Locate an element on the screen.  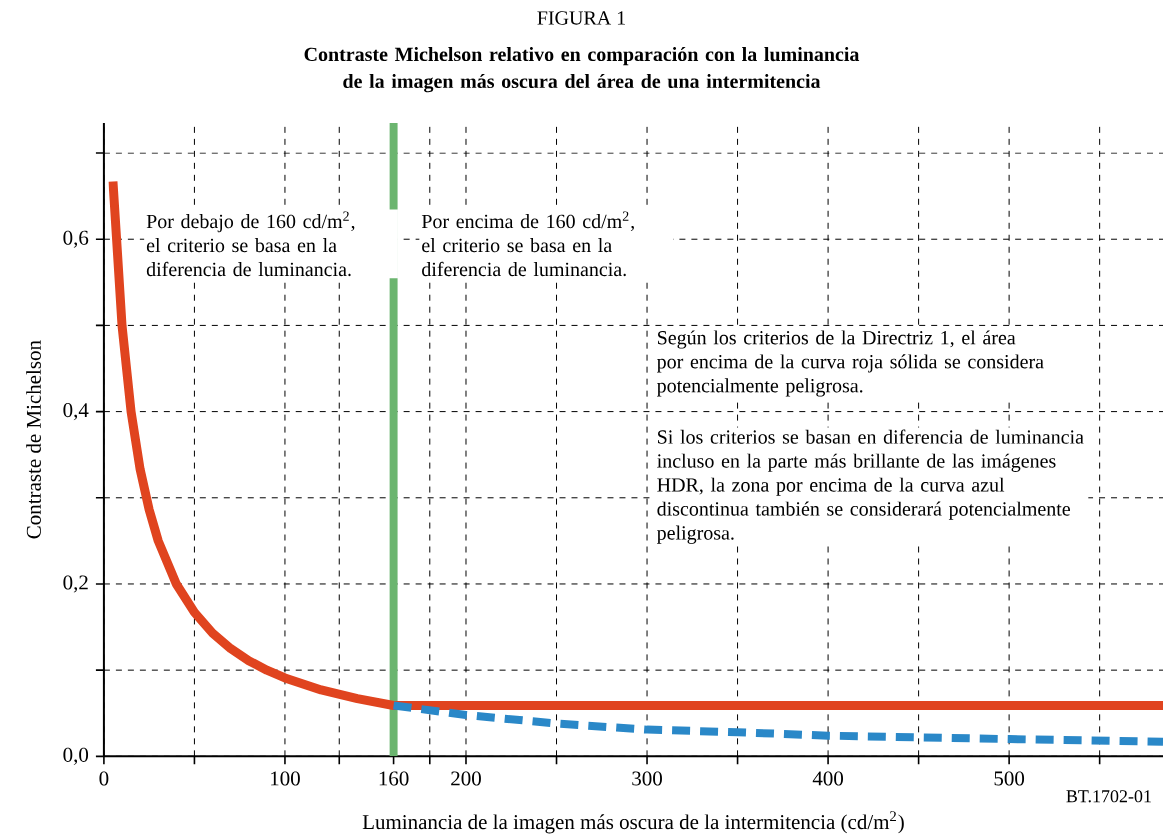
annotation: Según los criterios de la Directriz 1, el área por encima de la curva roja sólida se considera potencialmente peligrosa. is located at coordinates (850, 363).